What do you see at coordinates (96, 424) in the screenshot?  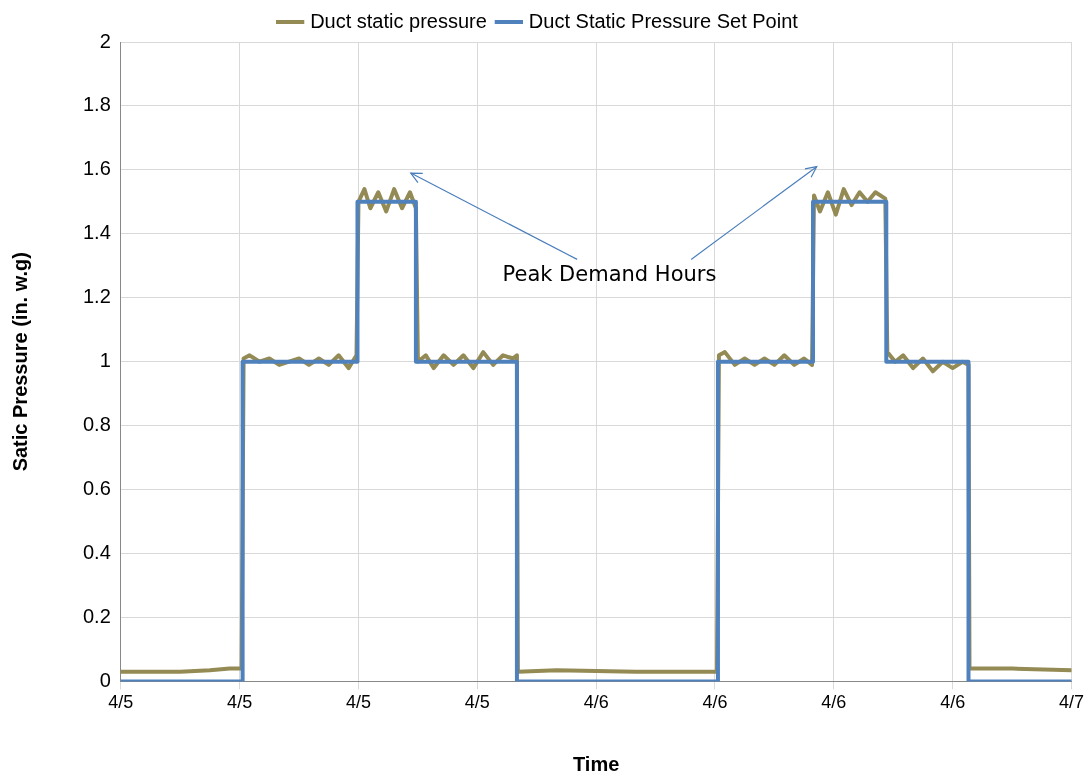 I see `y-tick-label: 0.8` at bounding box center [96, 424].